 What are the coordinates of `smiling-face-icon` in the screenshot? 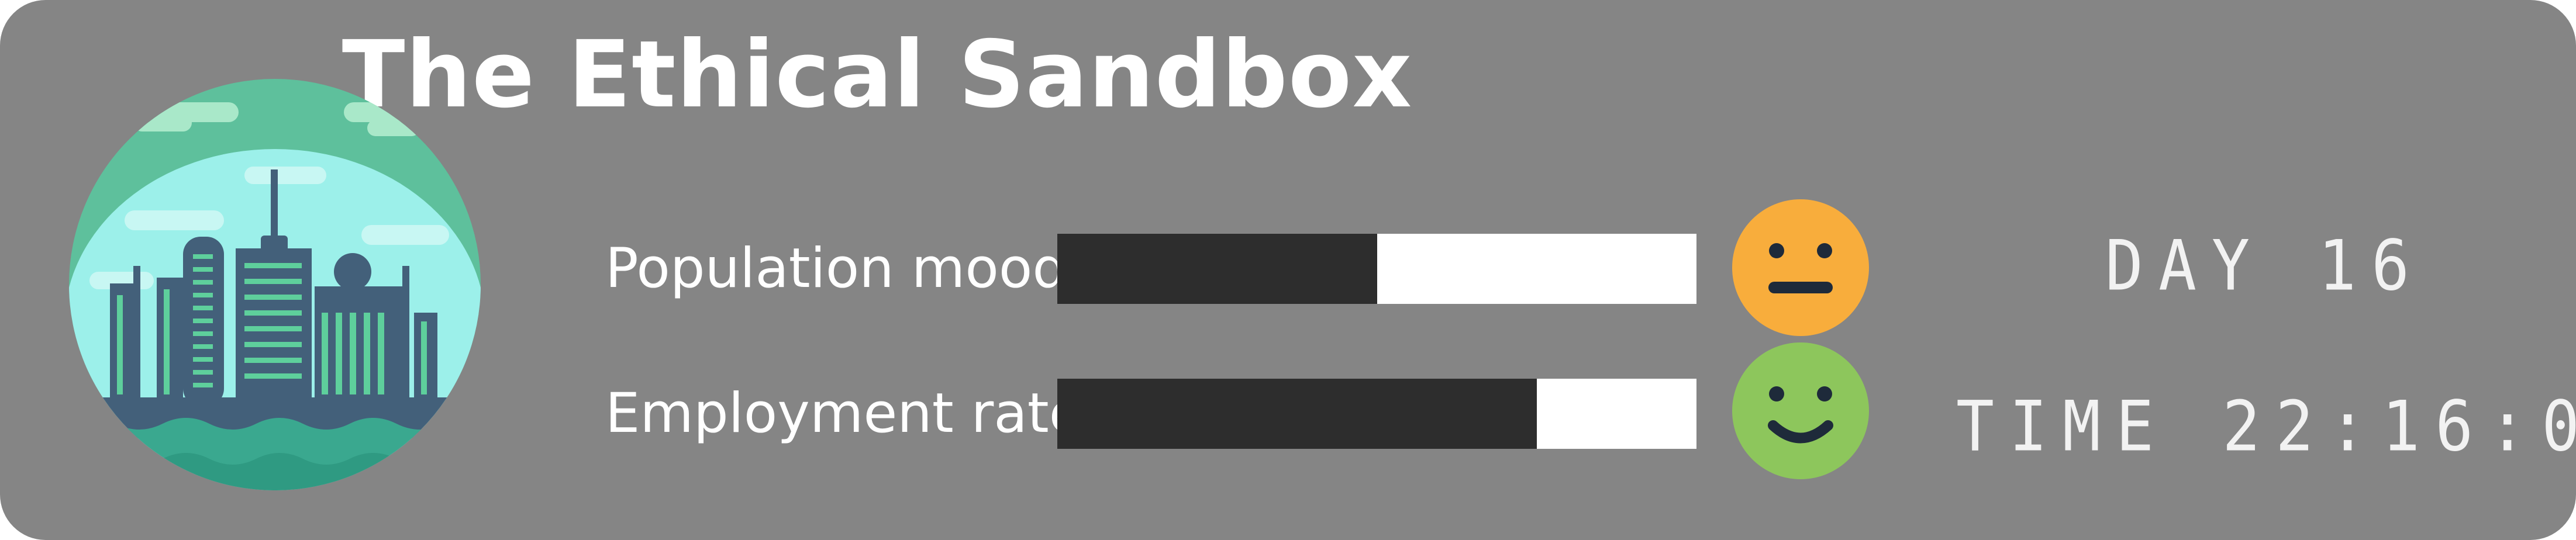 It's located at (1800, 410).